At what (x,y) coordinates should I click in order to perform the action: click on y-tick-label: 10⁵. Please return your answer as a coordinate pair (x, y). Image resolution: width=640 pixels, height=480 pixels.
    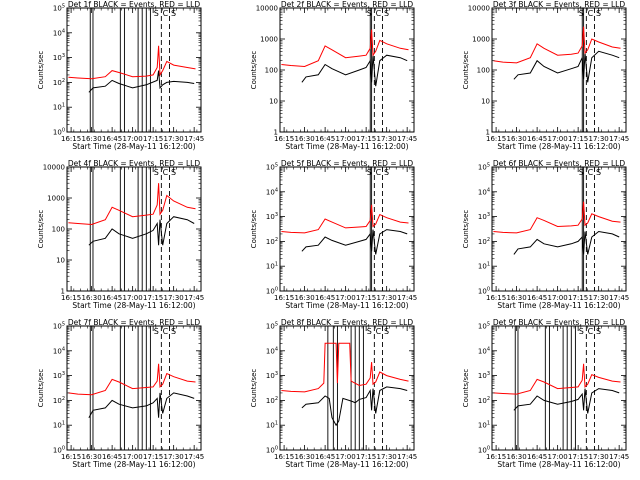
    Looking at the image, I should click on (272, 167).